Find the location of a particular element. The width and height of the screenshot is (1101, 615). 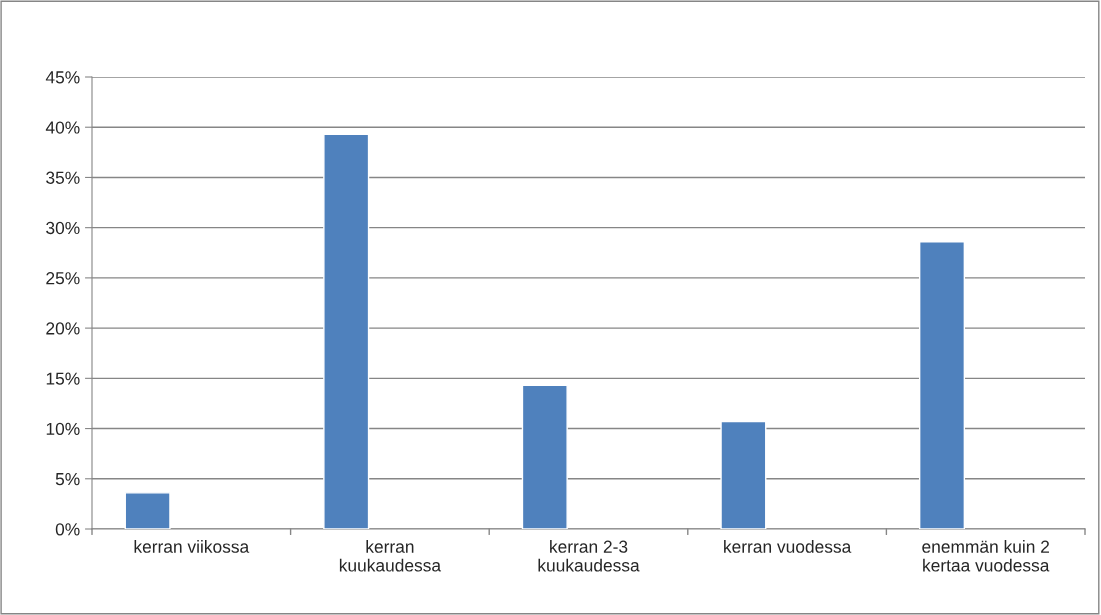

y-tick-label: 15% is located at coordinates (63, 378).